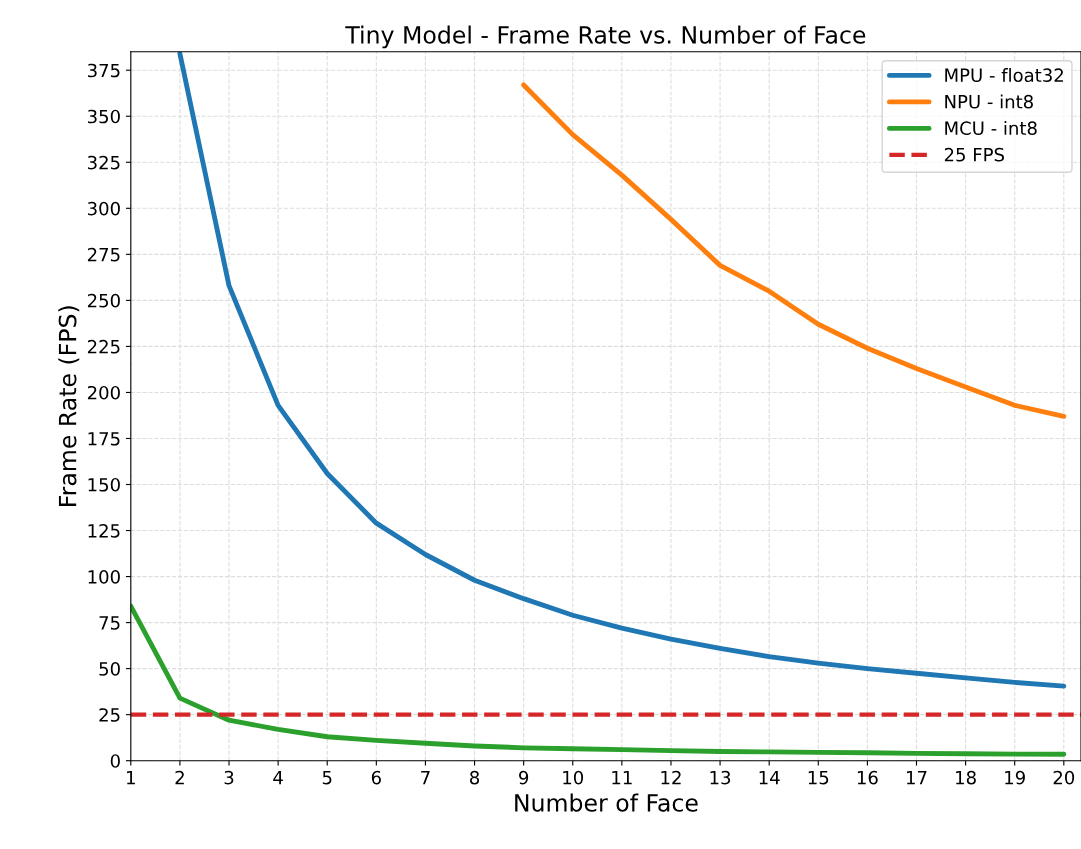 This screenshot has height=849, width=1081. What do you see at coordinates (606, 802) in the screenshot?
I see `x-axis-title: Number of Face` at bounding box center [606, 802].